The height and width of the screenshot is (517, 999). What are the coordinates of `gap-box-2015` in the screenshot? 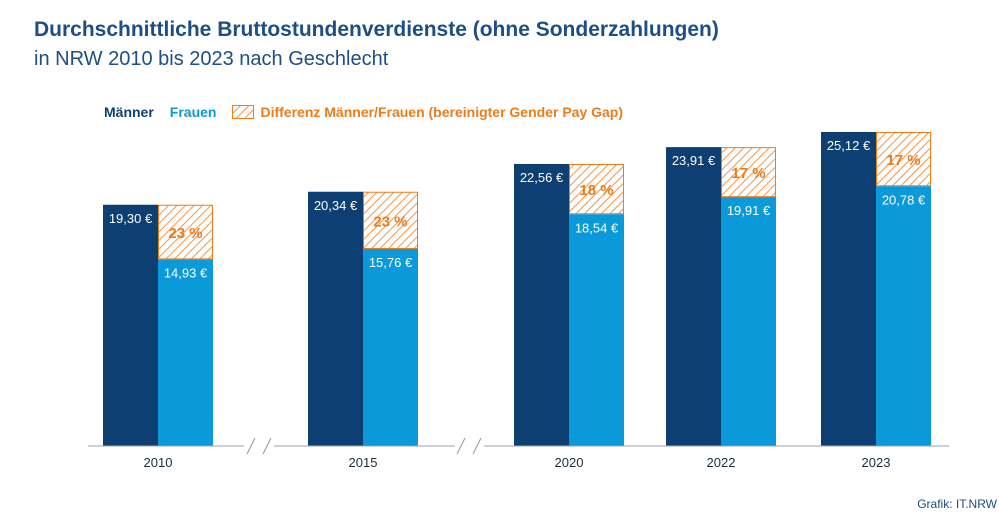 It's located at (390, 220).